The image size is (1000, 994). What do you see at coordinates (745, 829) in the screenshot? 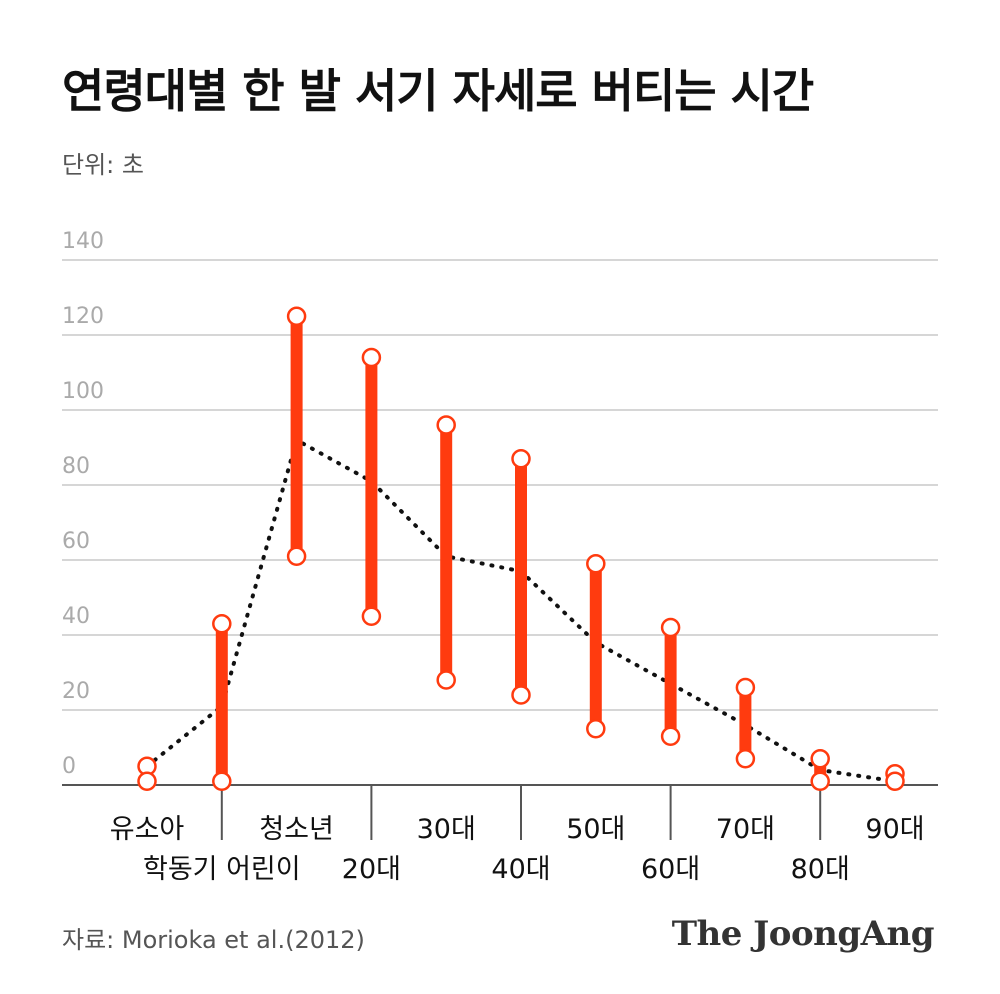
I see `category-label-8: 70대` at bounding box center [745, 829].